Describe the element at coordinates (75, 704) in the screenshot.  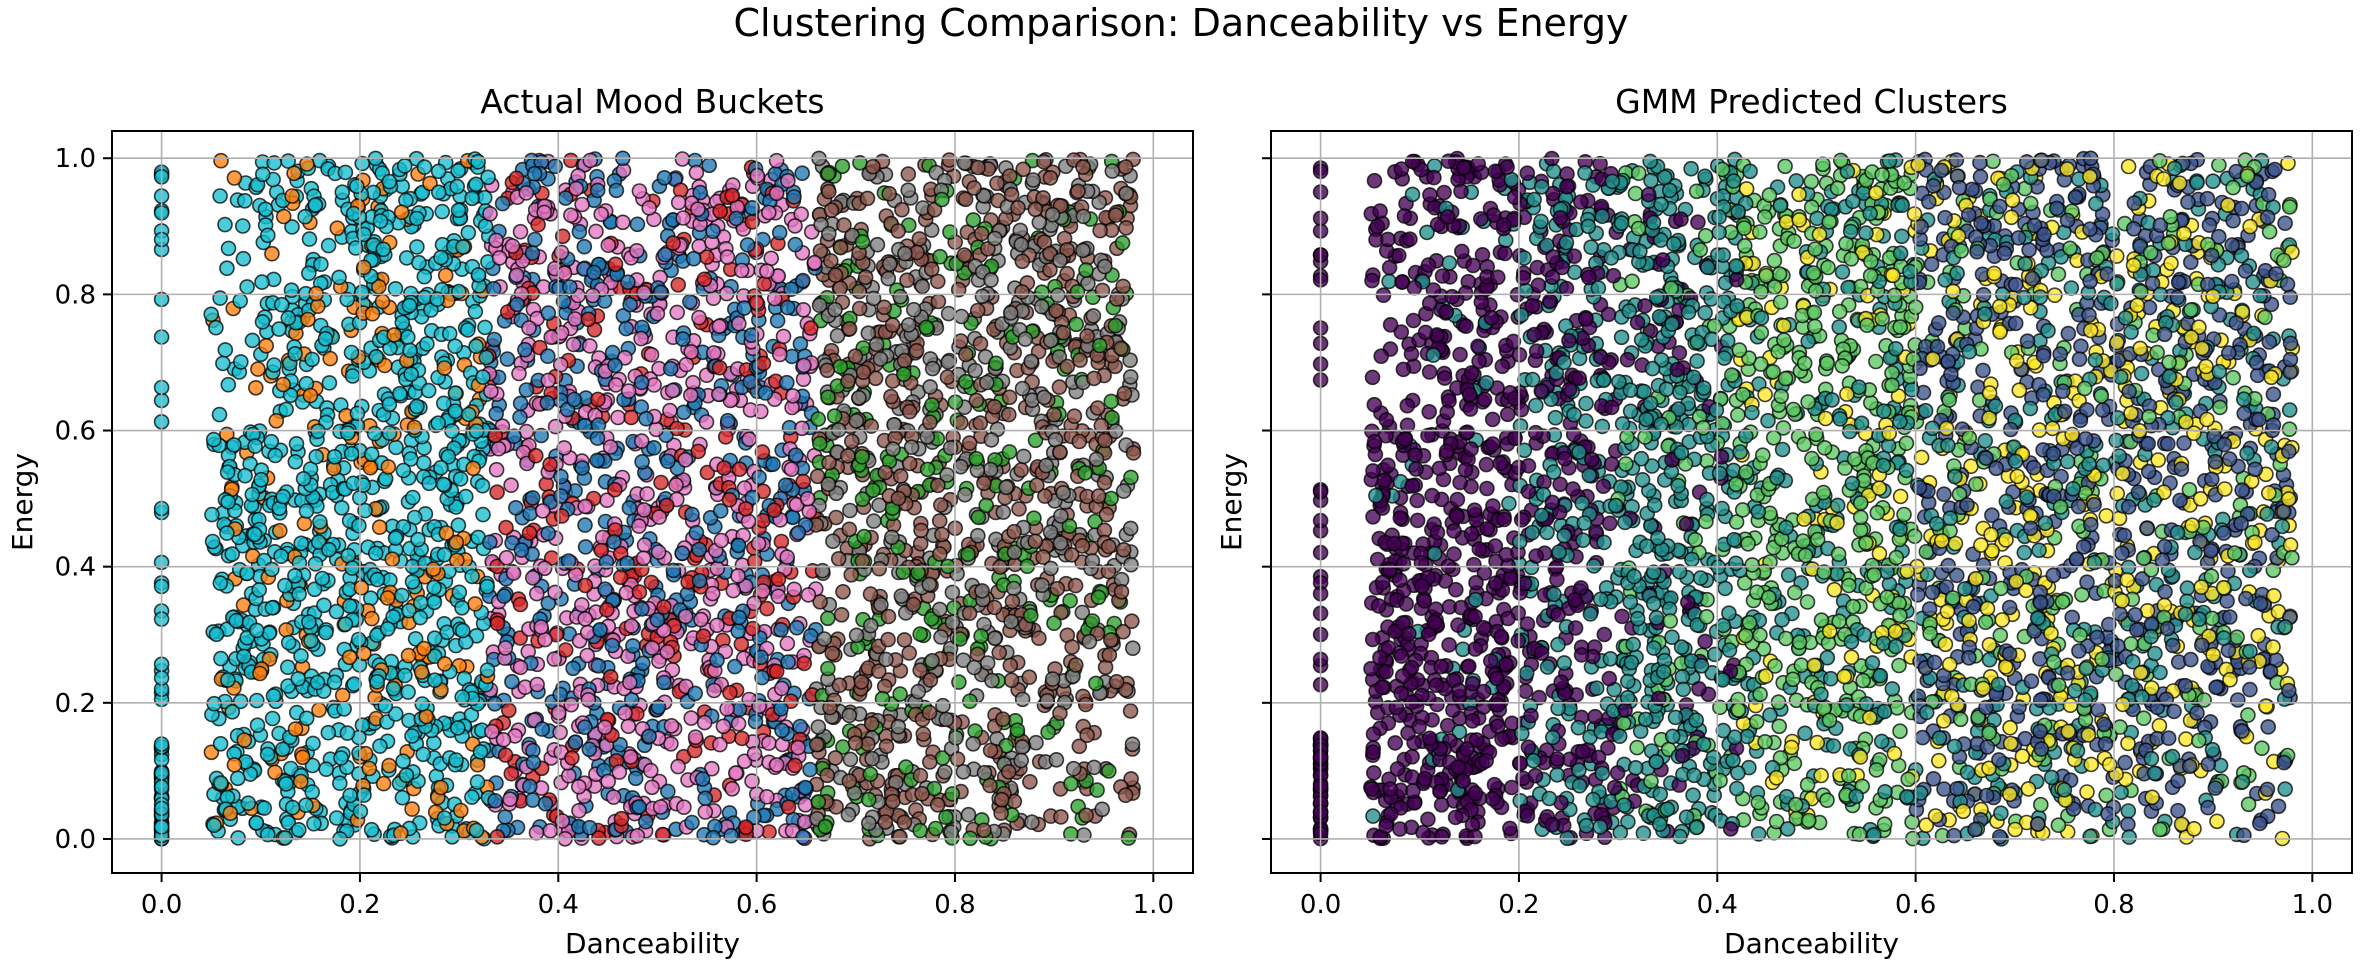
I see `y-tick-label: 0.2` at that location.